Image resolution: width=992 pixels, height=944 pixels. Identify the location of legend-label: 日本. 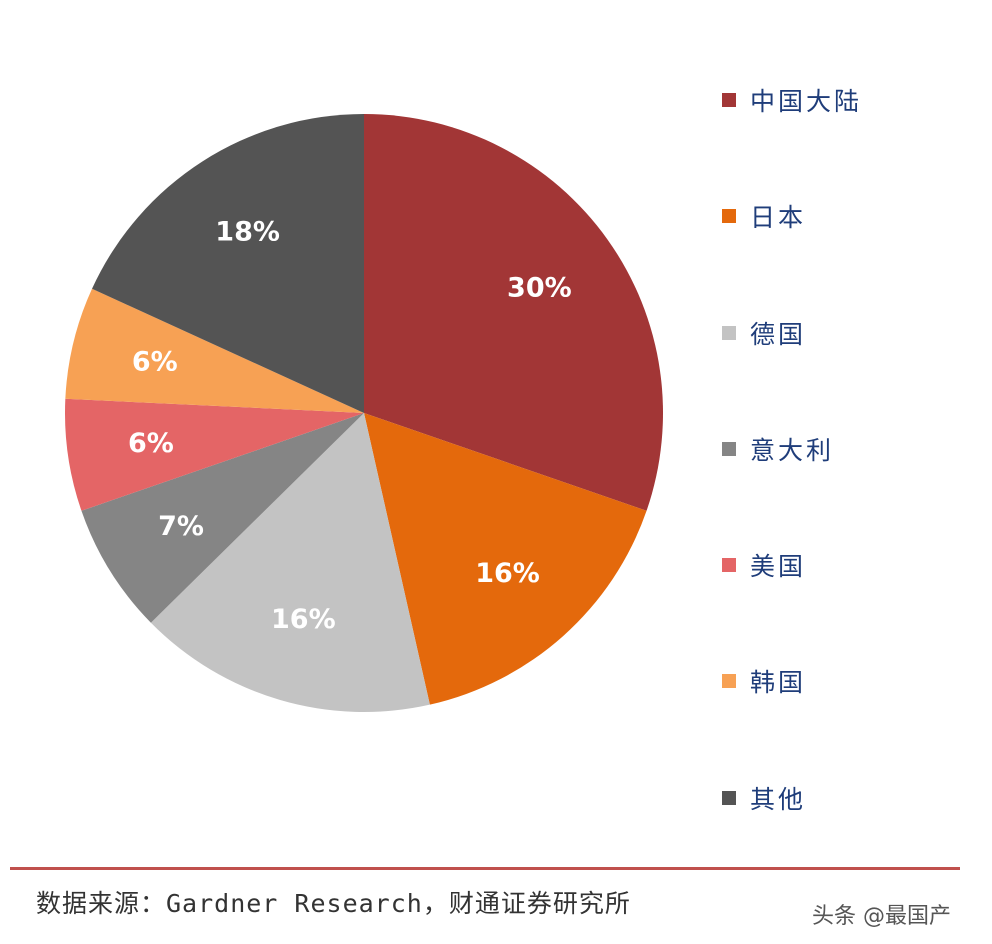
(778, 218).